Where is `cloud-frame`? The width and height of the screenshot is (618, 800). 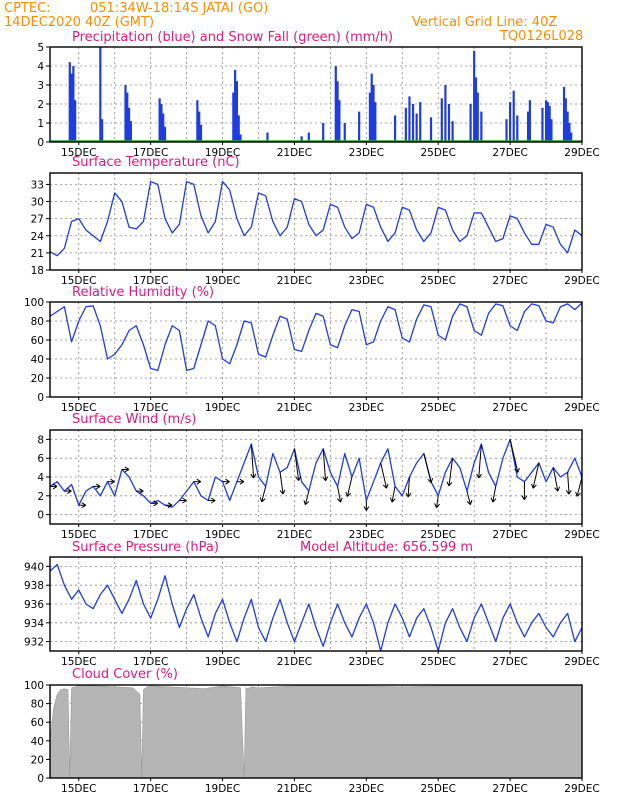 cloud-frame is located at coordinates (316, 731).